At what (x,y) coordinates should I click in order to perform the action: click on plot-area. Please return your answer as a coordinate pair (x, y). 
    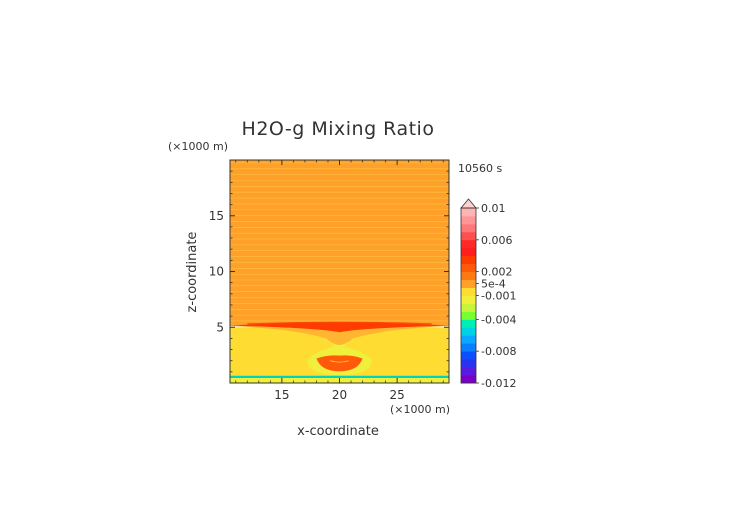
    Looking at the image, I should click on (339, 271).